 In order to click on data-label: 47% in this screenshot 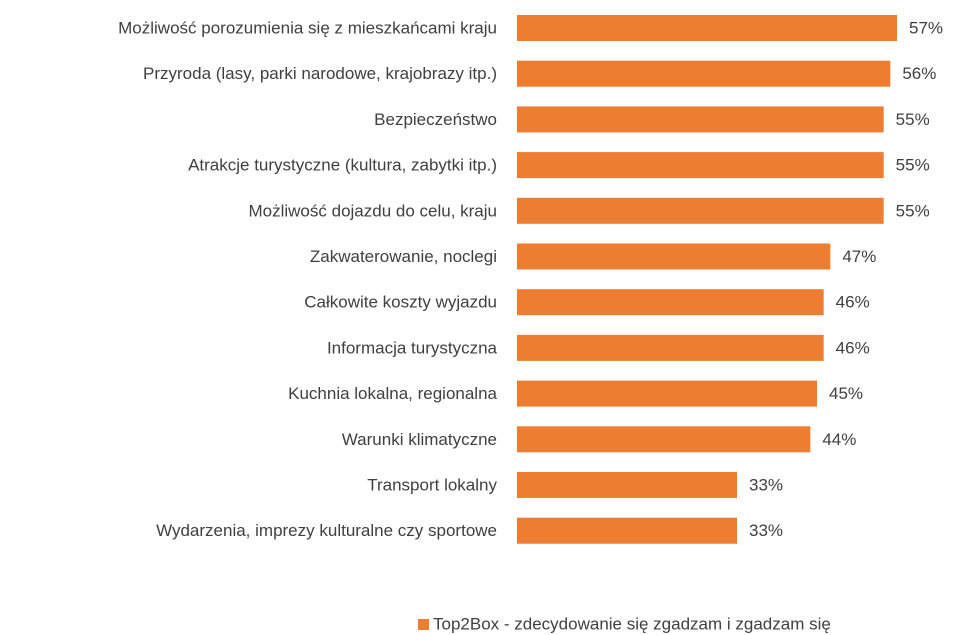, I will do `click(859, 256)`.